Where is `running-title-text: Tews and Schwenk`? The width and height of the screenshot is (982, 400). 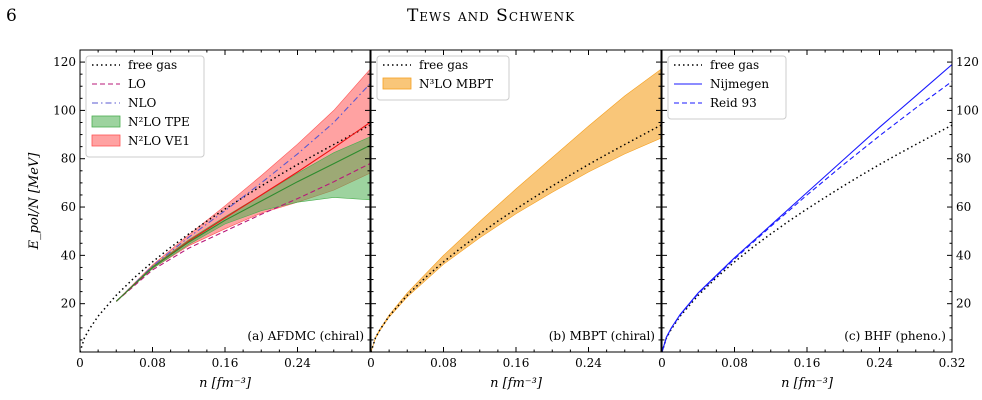 running-title-text: Tews and Schwenk is located at coordinates (491, 16).